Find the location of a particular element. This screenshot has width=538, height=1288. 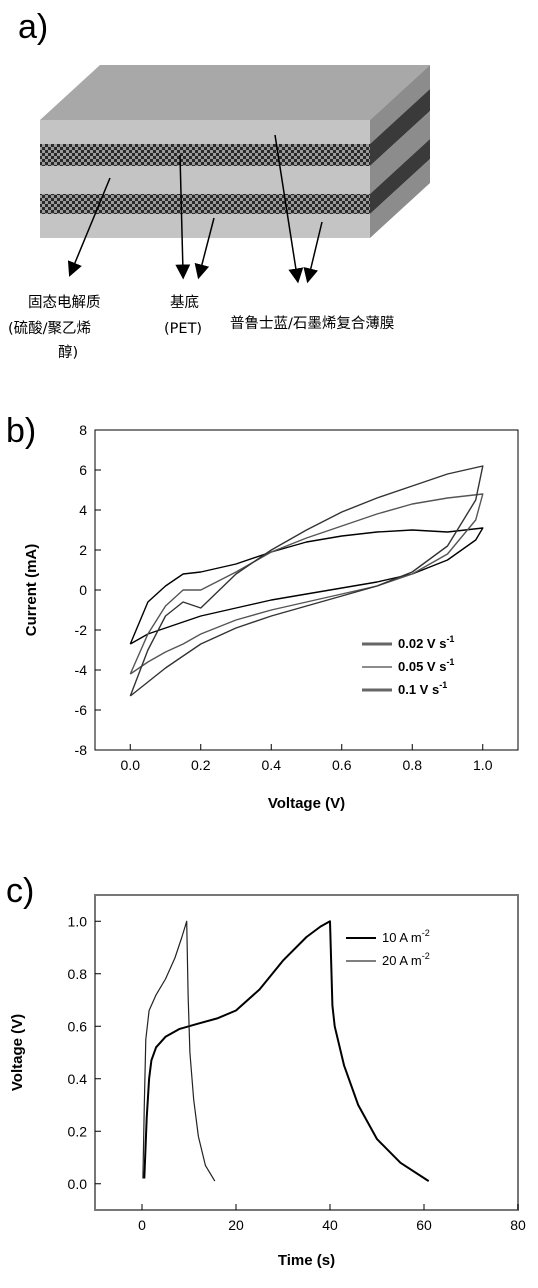

x-tick-label: 0 is located at coordinates (142, 1225).